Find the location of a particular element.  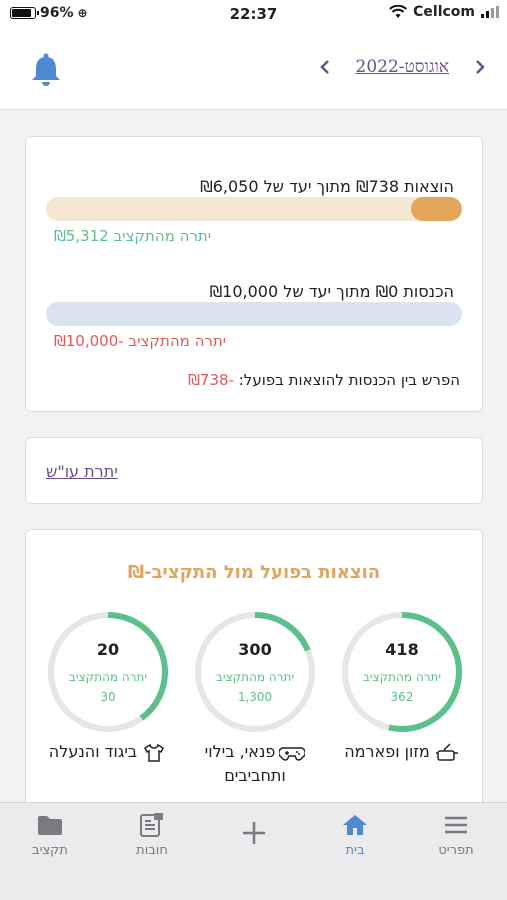

chevron-left-icon is located at coordinates (324, 67).